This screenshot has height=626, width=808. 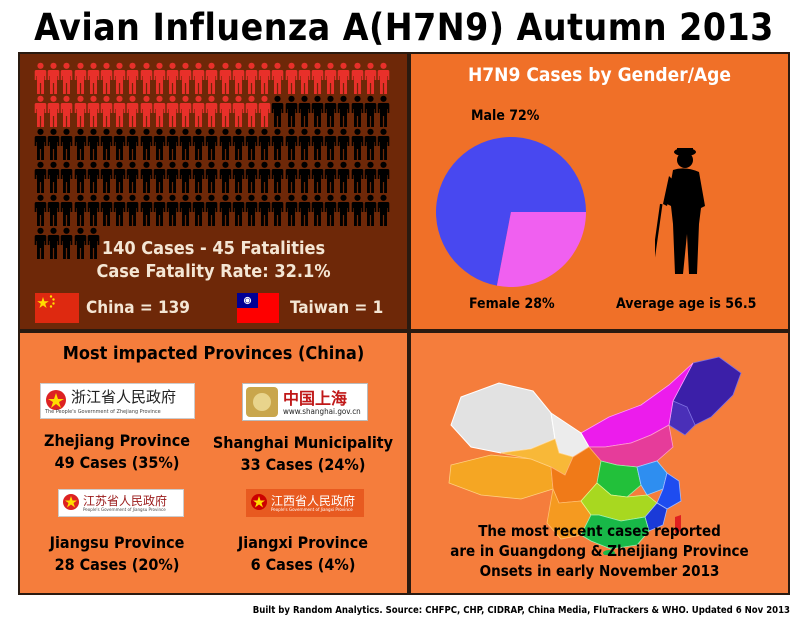 What do you see at coordinates (303, 442) in the screenshot?
I see `province-shanghai-name: Shanghai Municipality` at bounding box center [303, 442].